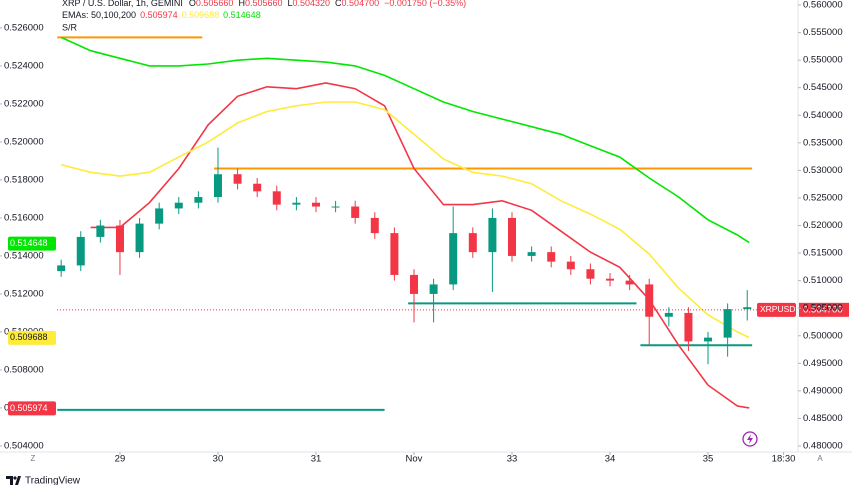 This screenshot has width=852, height=485. Describe the element at coordinates (70, 27) in the screenshot. I see `sr-label: S/R` at that location.